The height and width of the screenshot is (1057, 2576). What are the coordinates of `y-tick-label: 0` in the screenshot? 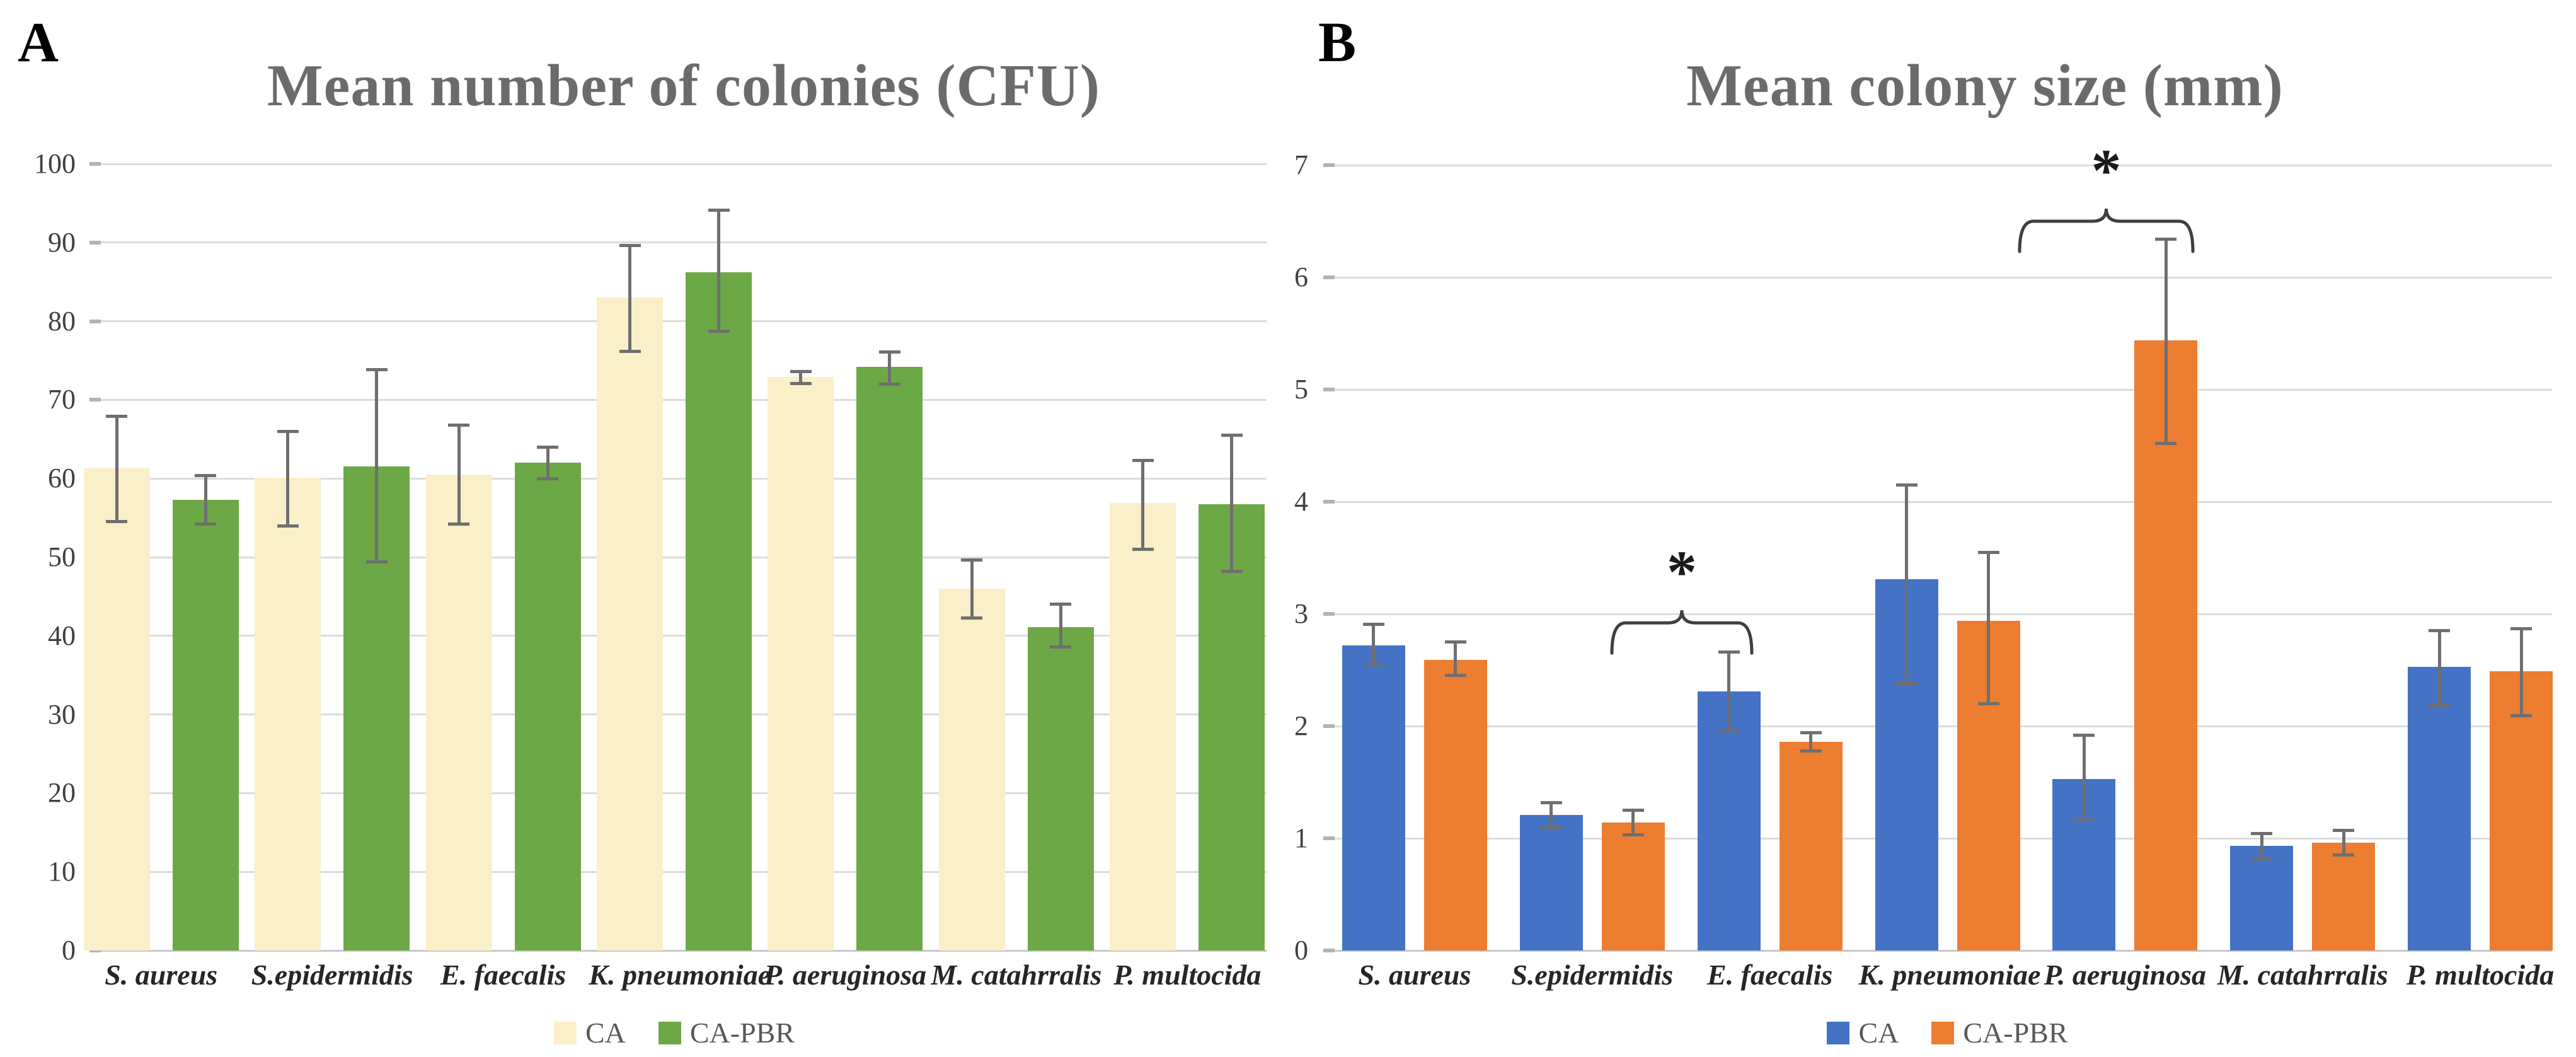 It's located at (1301, 950).